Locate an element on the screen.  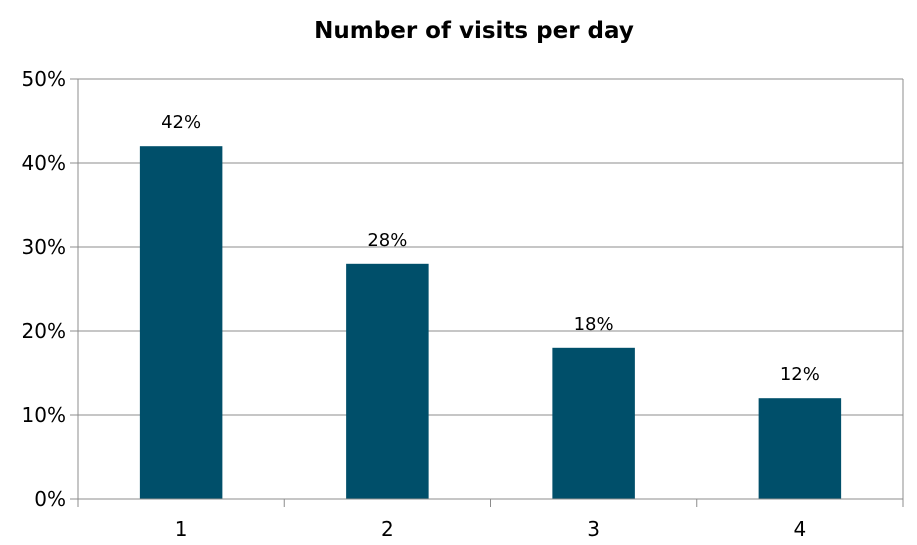
data-label: 28% is located at coordinates (387, 240).